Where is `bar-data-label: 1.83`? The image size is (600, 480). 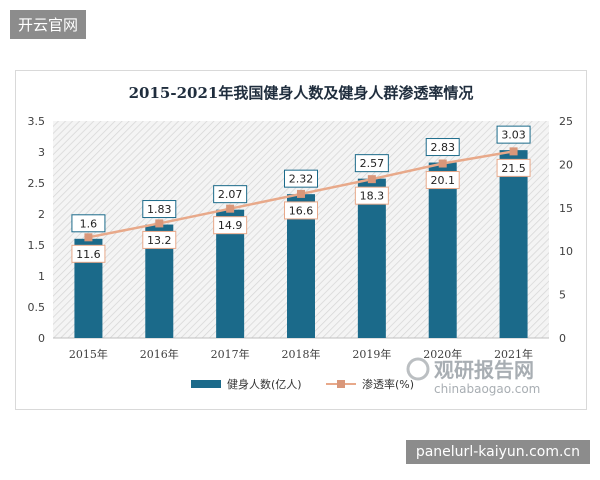
bar-data-label: 1.83 is located at coordinates (159, 209).